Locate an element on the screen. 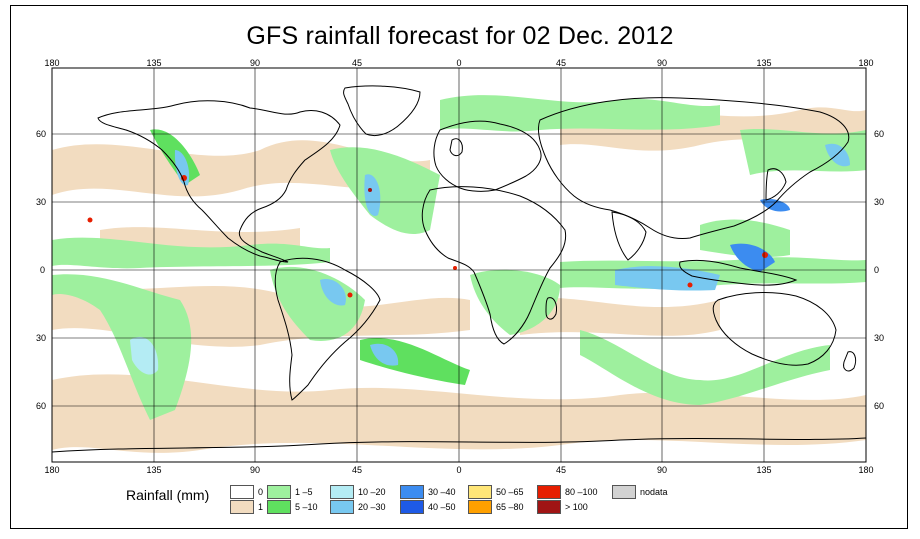 The width and height of the screenshot is (920, 539). legend-label-12: nodata is located at coordinates (654, 492).